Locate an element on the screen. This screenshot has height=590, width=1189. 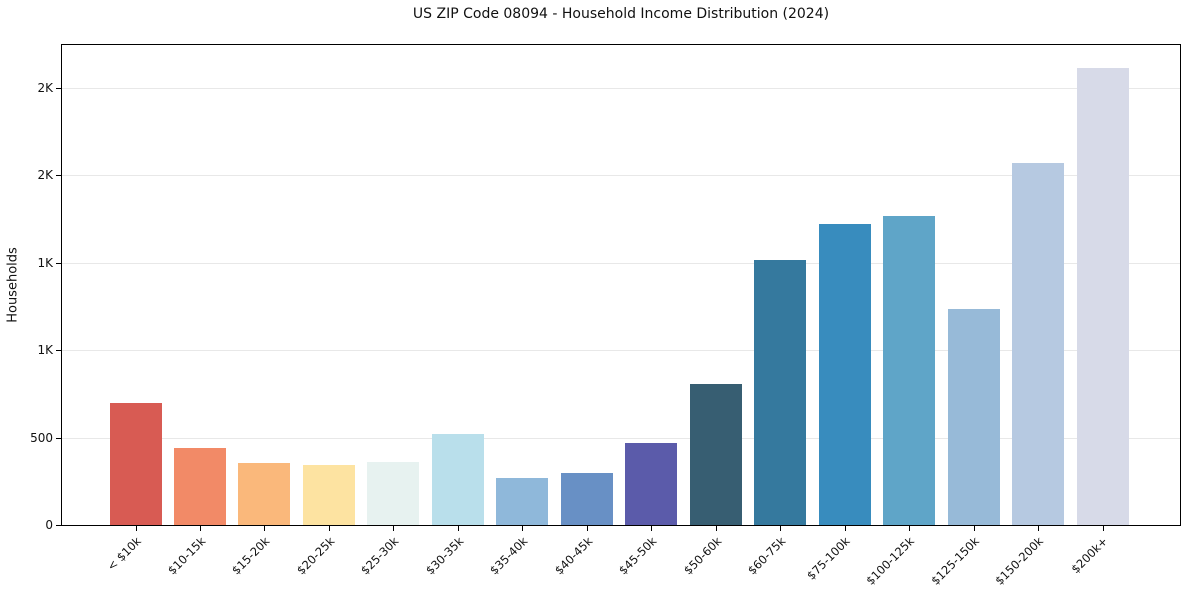
y-axis-tick-label: 500 is located at coordinates (41, 438).